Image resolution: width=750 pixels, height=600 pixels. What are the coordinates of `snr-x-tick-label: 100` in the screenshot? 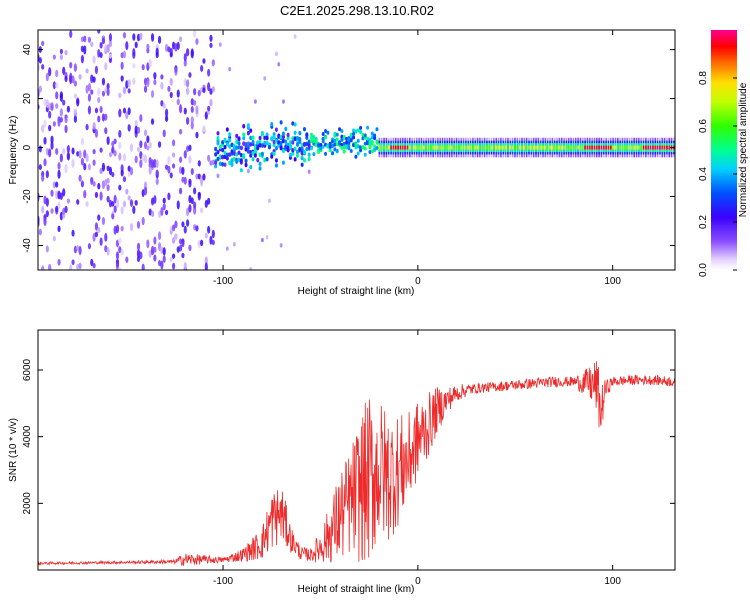 It's located at (612, 581).